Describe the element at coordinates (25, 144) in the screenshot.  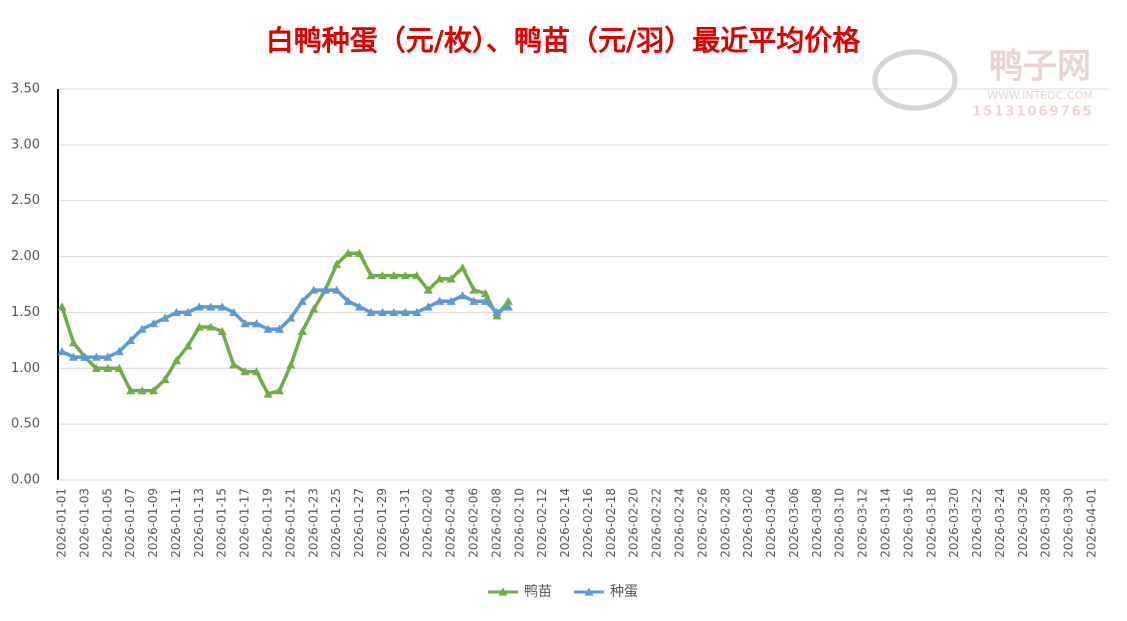
I see `y-tick-label: 3.00` at that location.